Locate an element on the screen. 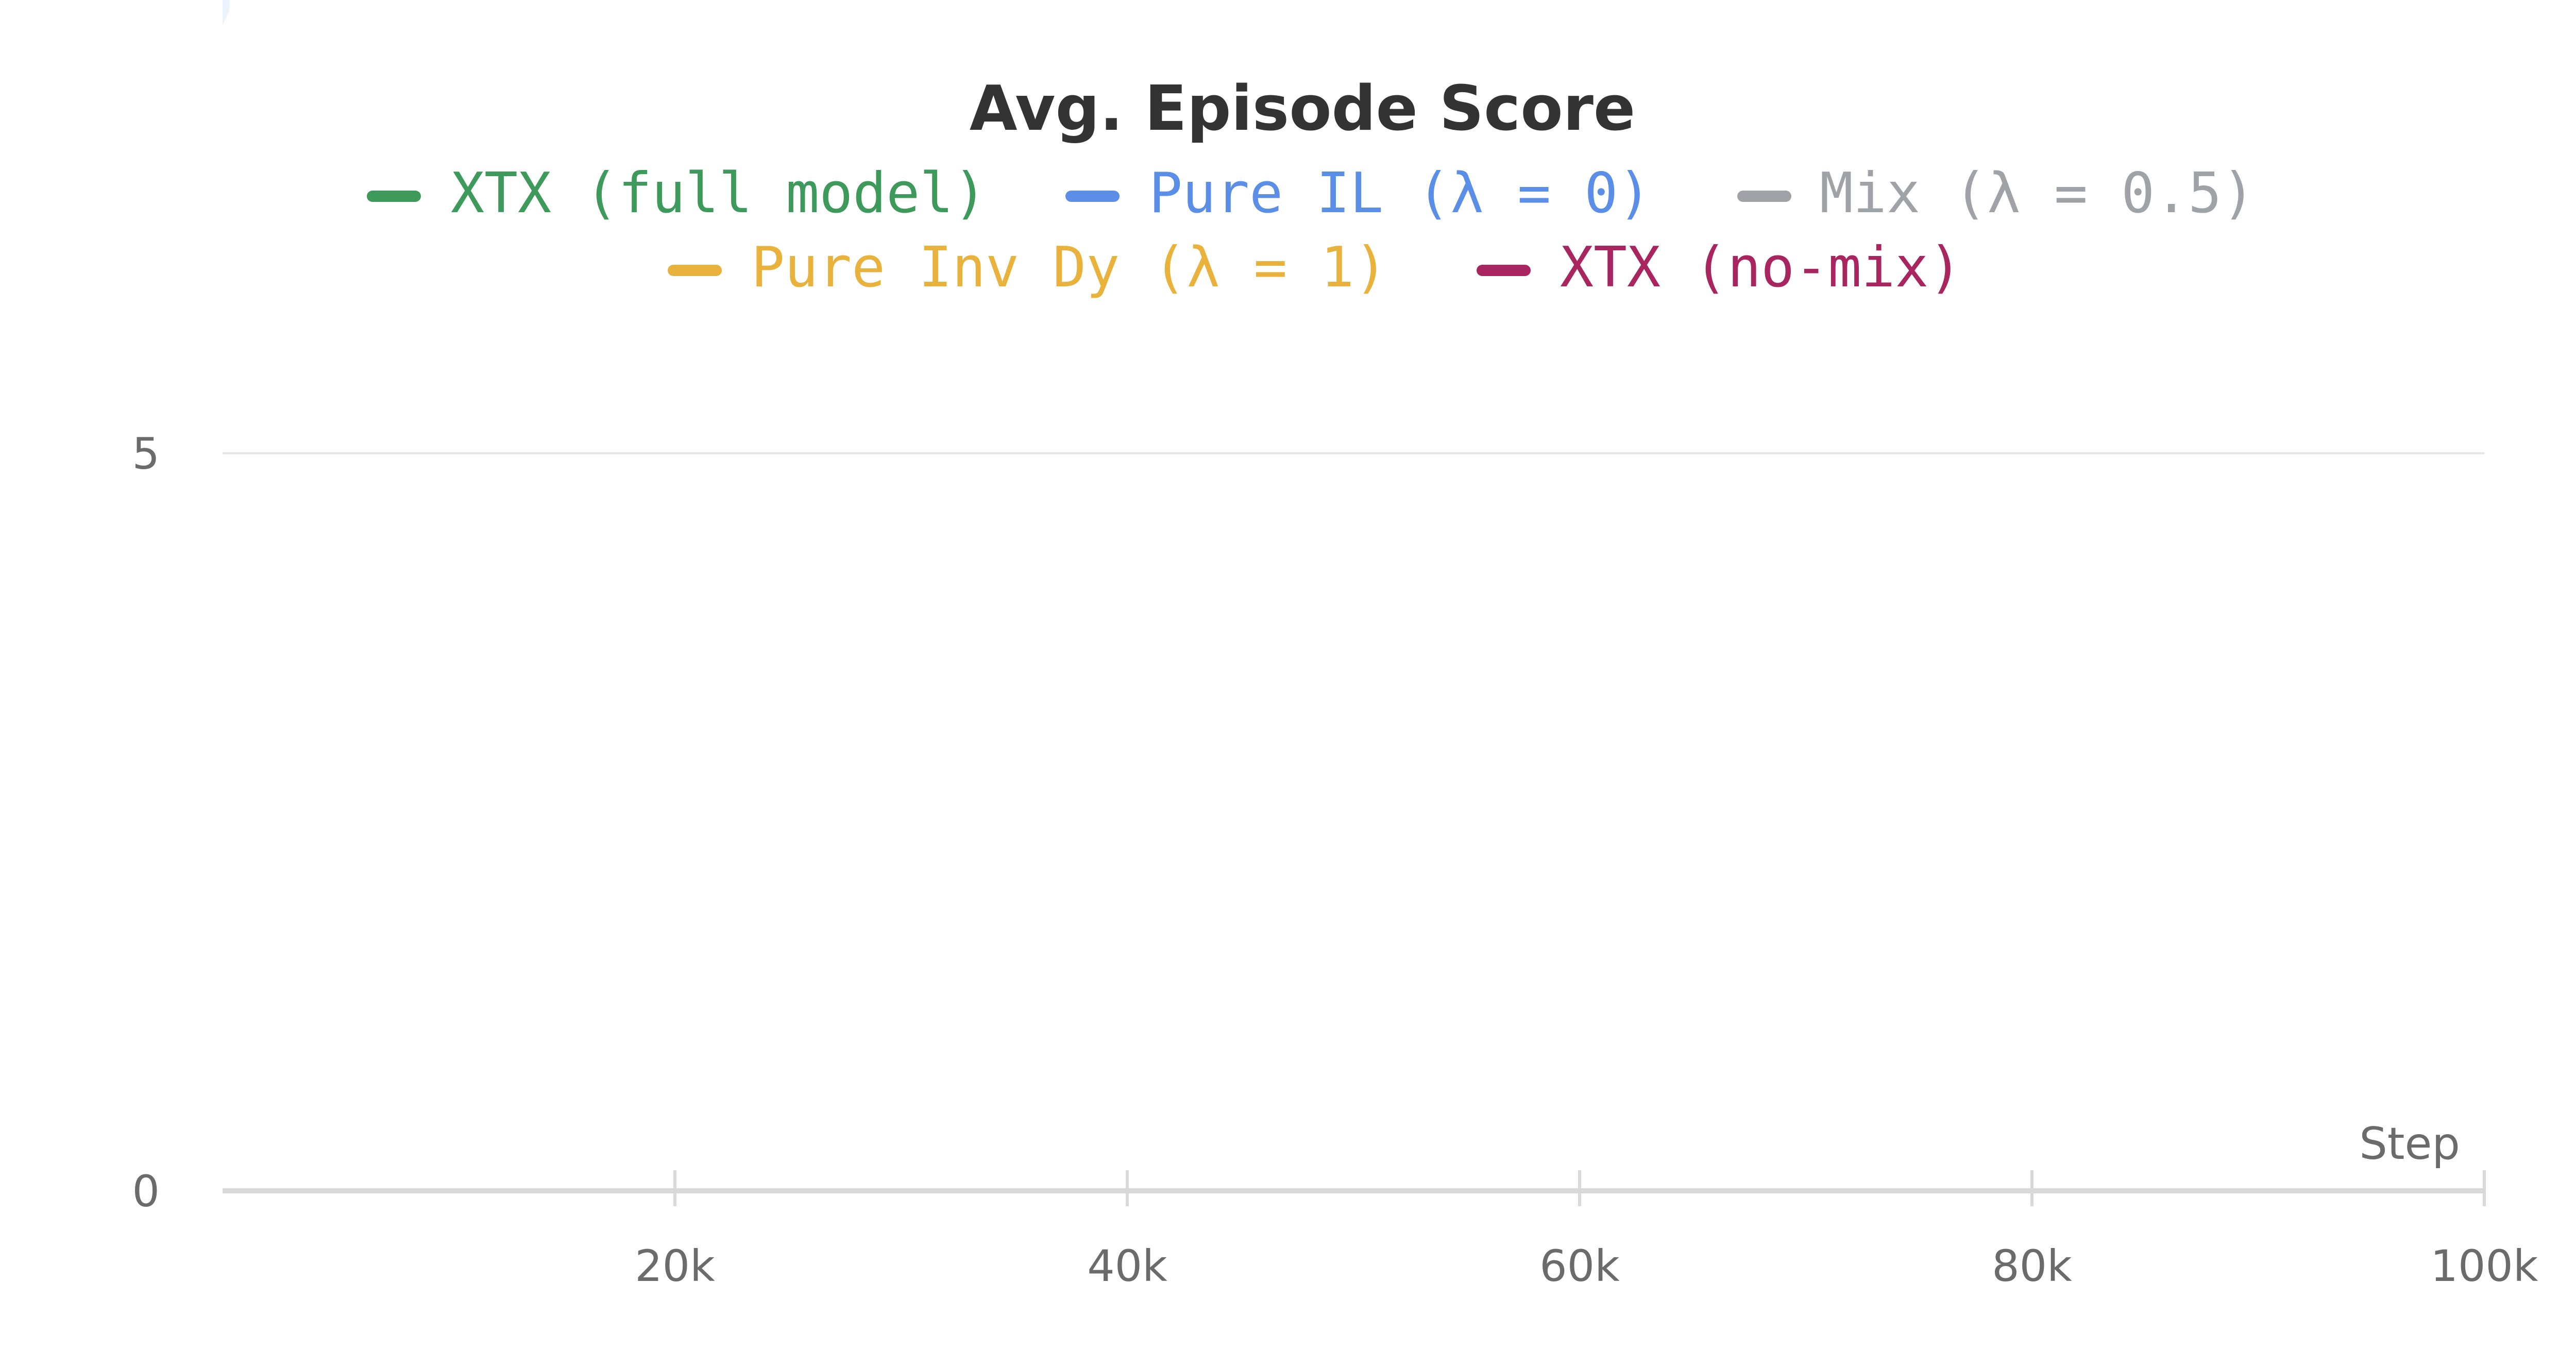 Image resolution: width=2576 pixels, height=1368 pixels. grid-lines is located at coordinates (1353, 453).